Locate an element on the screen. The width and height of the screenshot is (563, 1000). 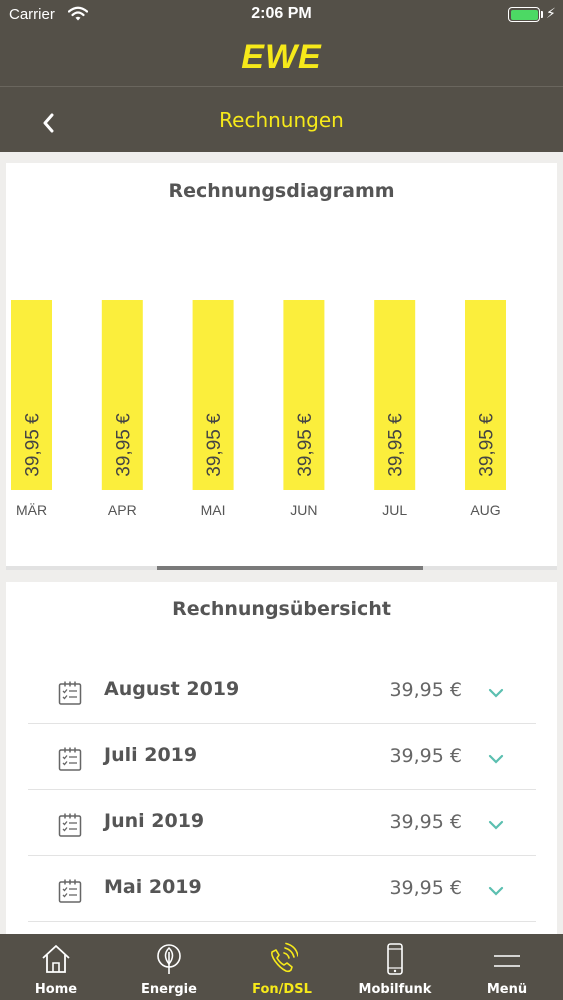
battery-tip is located at coordinates (542, 14).